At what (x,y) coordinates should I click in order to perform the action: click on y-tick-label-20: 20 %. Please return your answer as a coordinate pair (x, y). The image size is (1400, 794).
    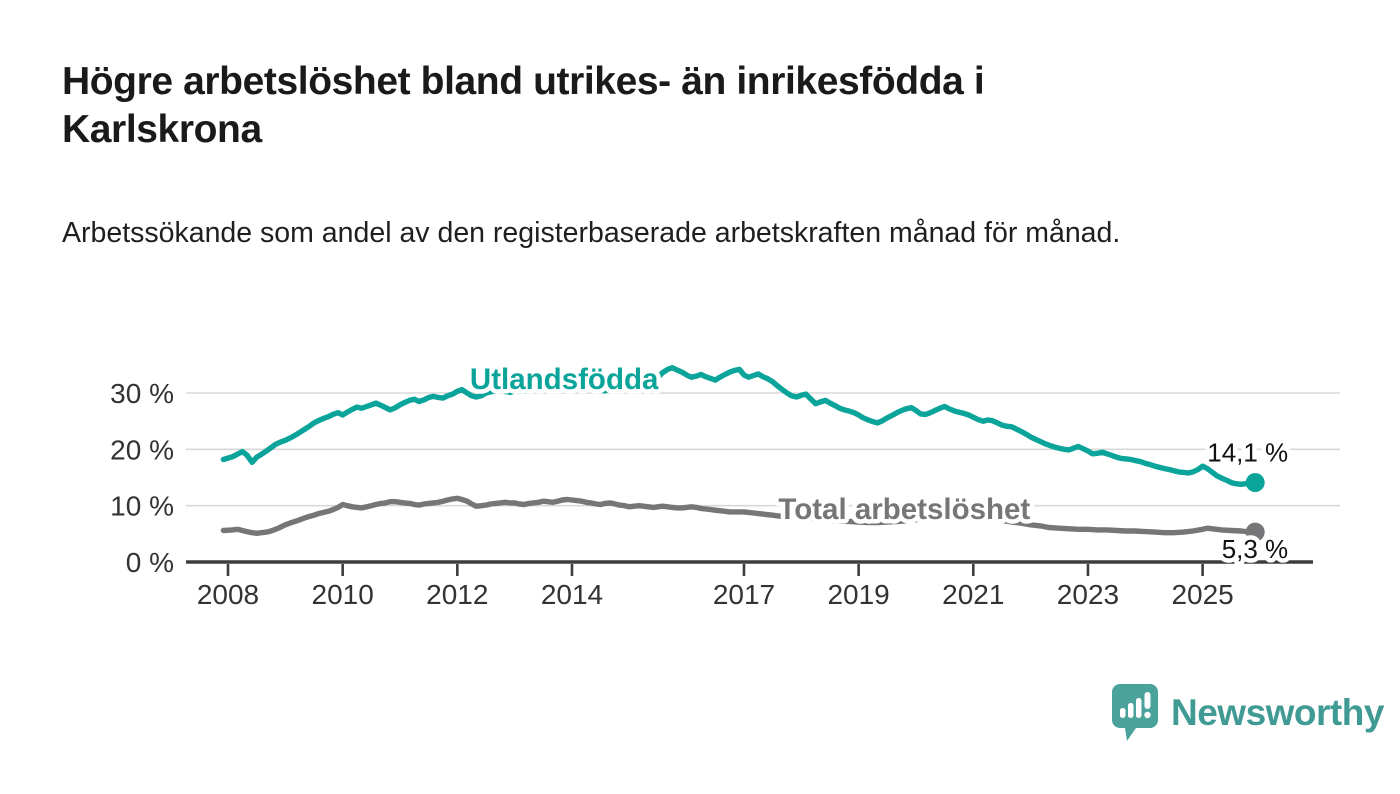
    Looking at the image, I should click on (142, 449).